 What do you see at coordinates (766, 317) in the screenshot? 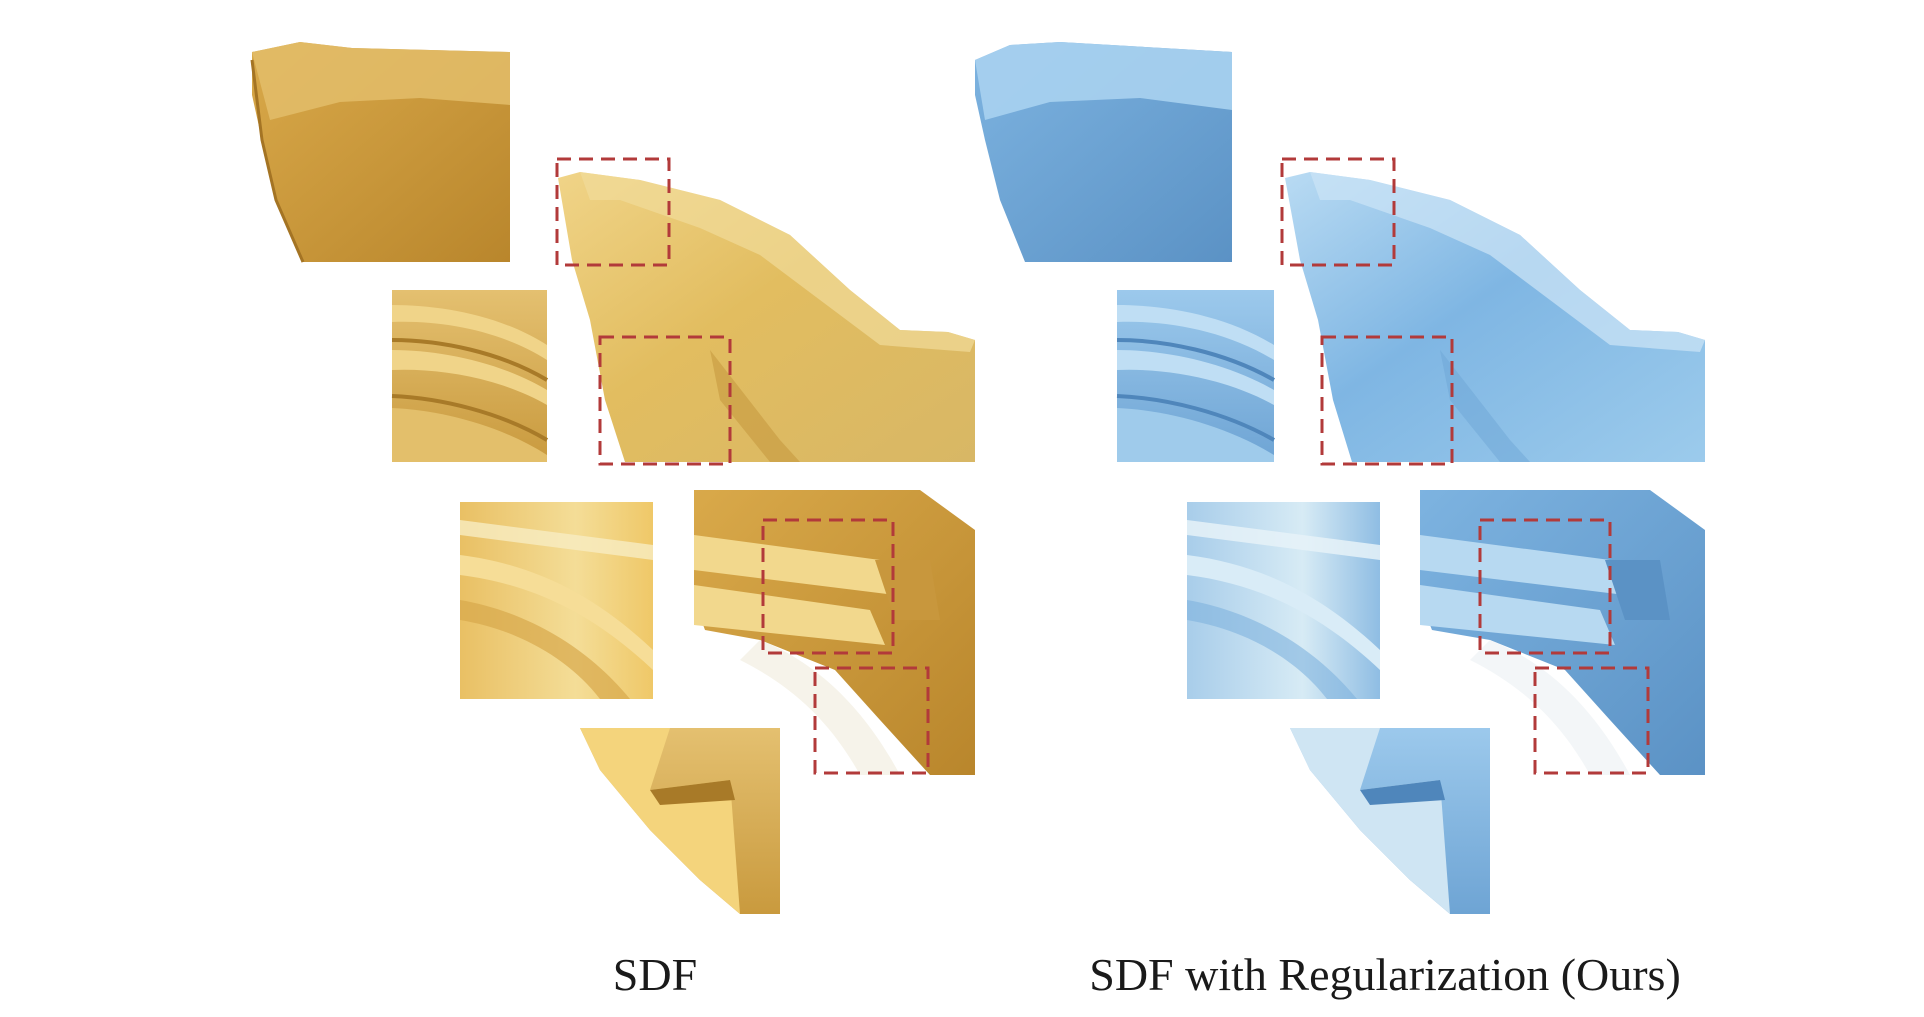
I see `sdf-main-object` at bounding box center [766, 317].